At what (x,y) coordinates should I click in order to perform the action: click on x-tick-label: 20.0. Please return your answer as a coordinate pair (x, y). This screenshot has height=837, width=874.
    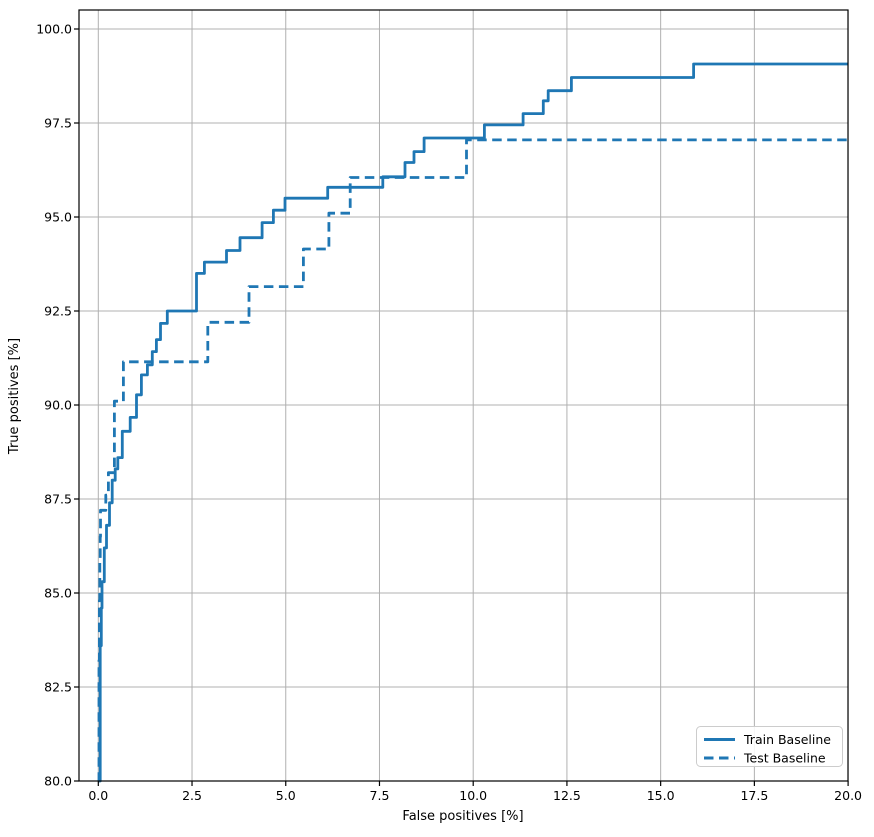
    Looking at the image, I should click on (848, 795).